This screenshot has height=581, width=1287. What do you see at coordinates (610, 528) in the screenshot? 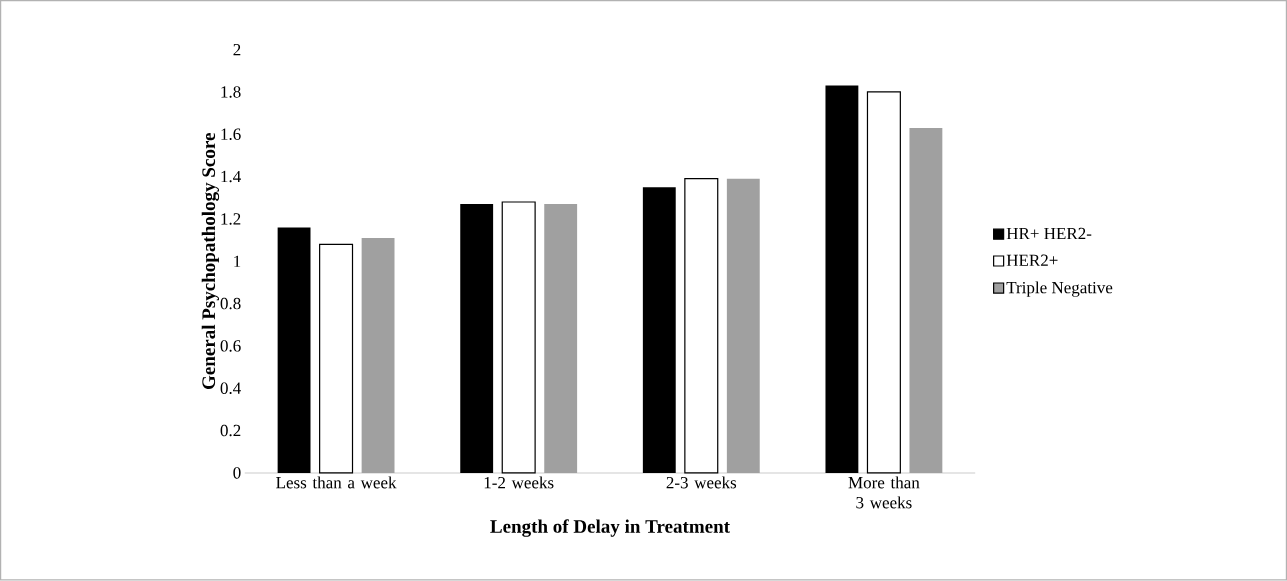
I see `x-axis-title: Length of Delay in Treatment` at bounding box center [610, 528].